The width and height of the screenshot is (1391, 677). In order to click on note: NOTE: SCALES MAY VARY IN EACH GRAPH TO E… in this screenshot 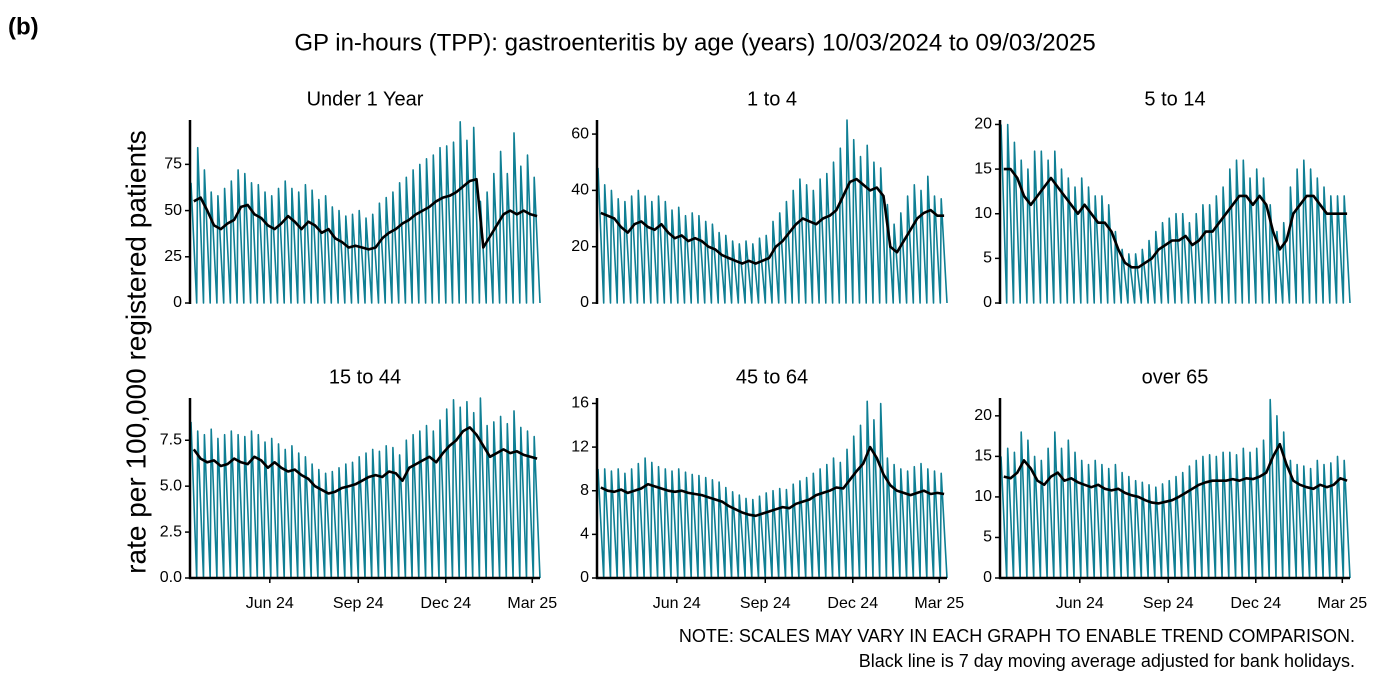, I will do `click(1017, 636)`.